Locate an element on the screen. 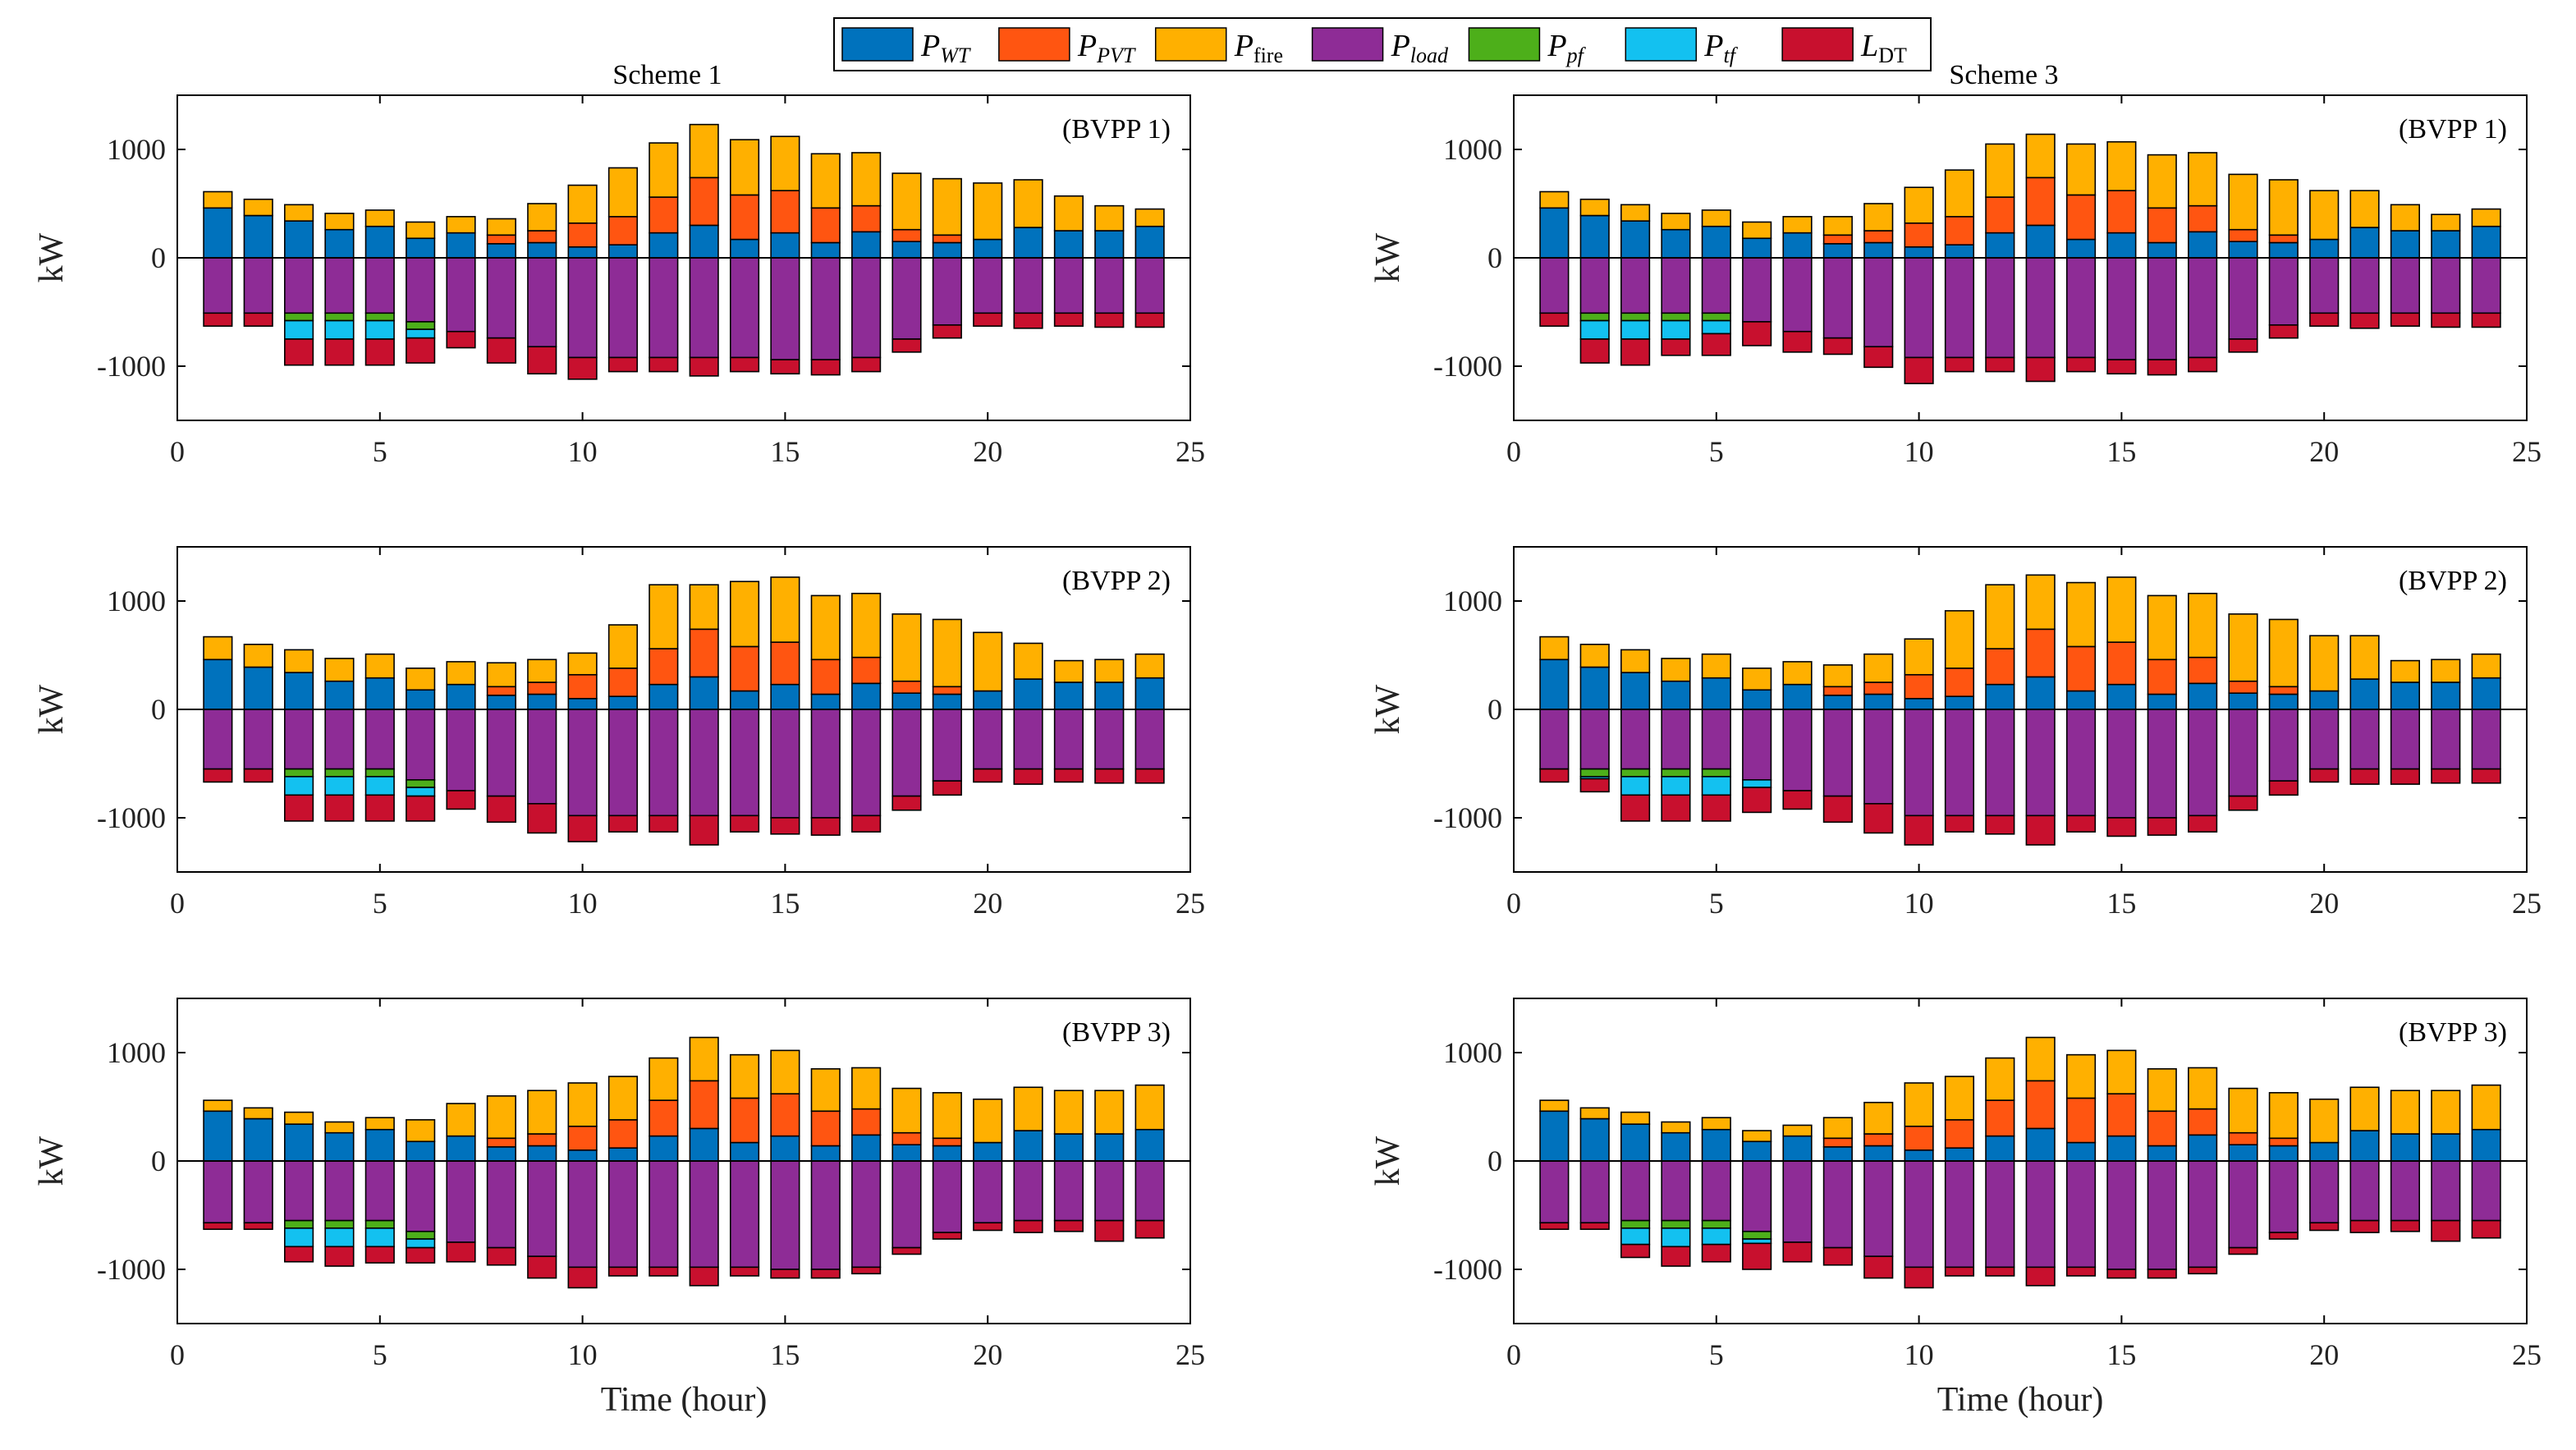  bar-p-load-h1 is located at coordinates (218, 285).